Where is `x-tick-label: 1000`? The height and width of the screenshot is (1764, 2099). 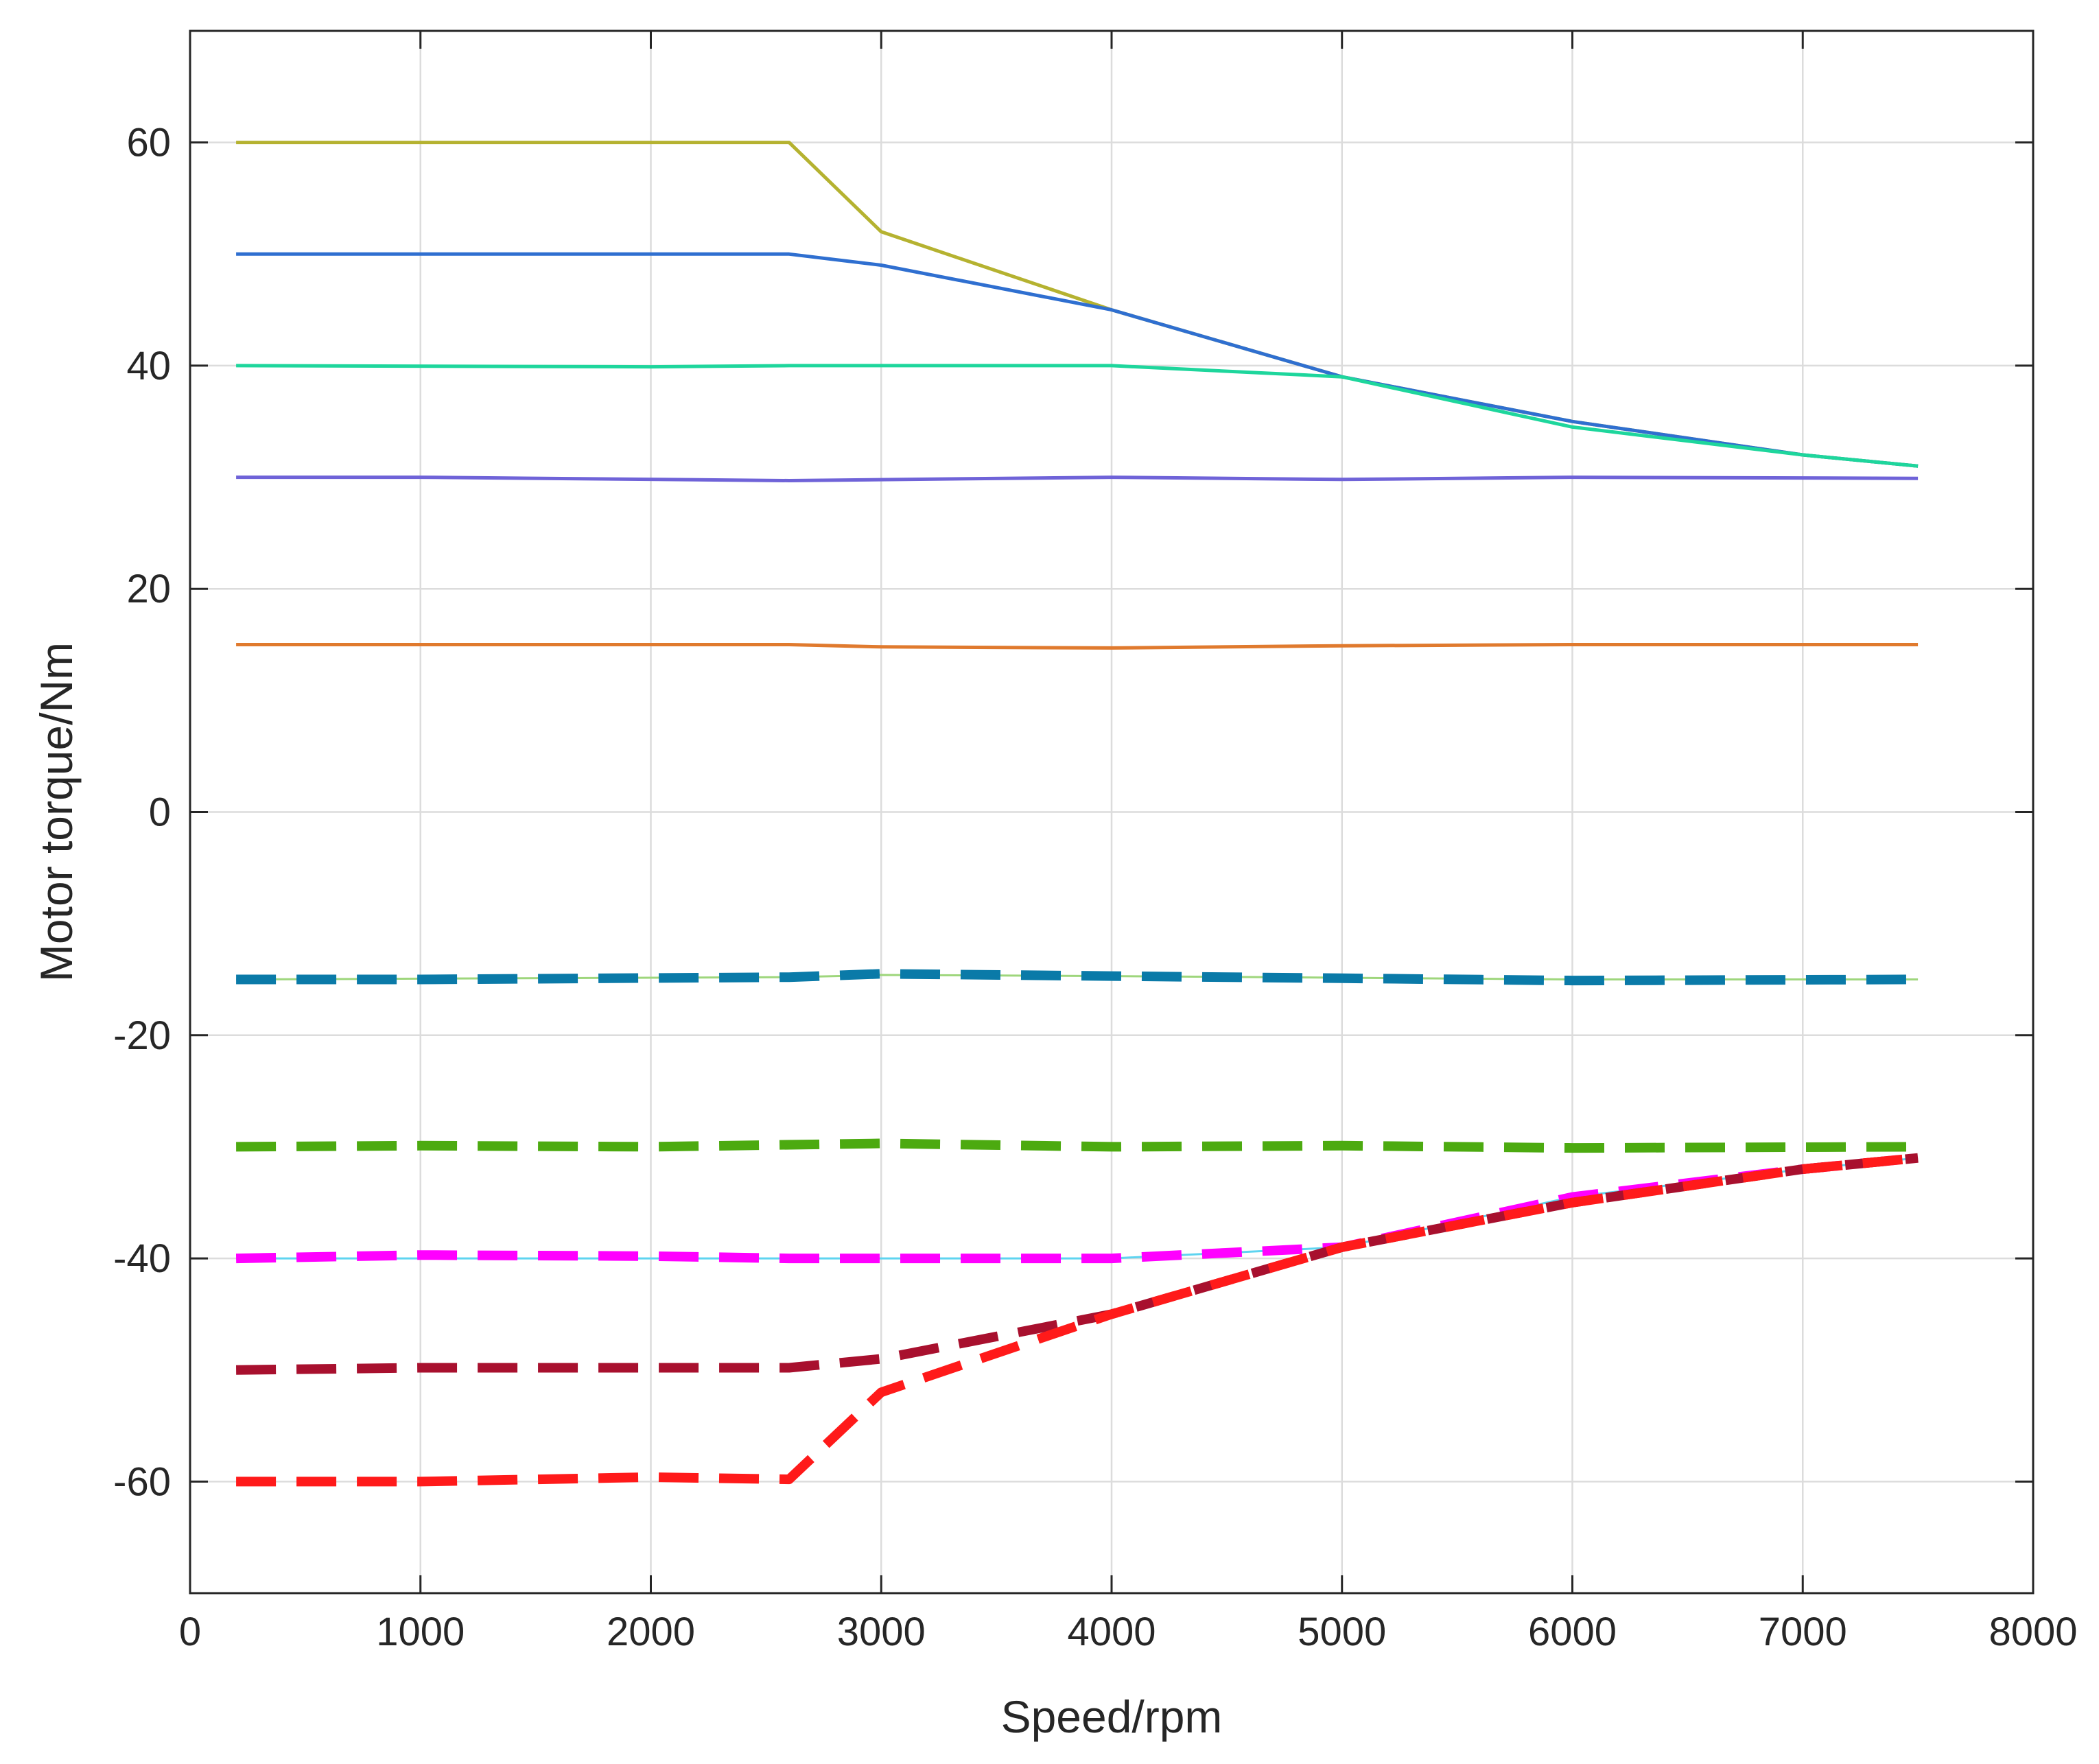 x-tick-label: 1000 is located at coordinates (420, 1632).